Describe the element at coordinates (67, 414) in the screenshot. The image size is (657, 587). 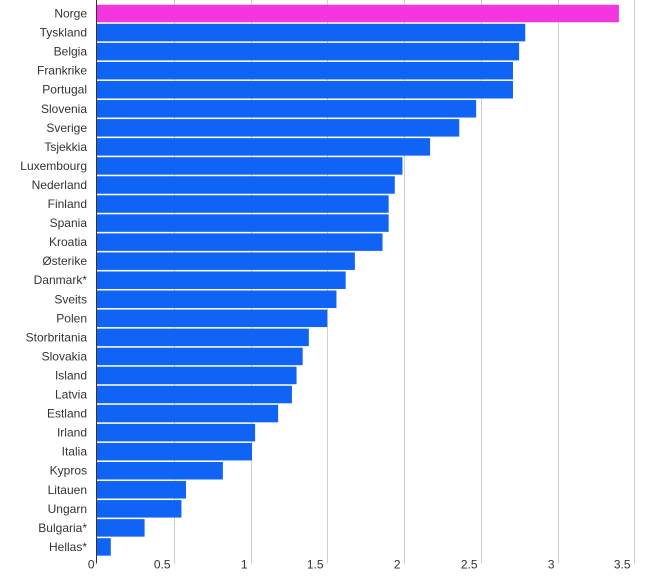
I see `category-label: Estland` at that location.